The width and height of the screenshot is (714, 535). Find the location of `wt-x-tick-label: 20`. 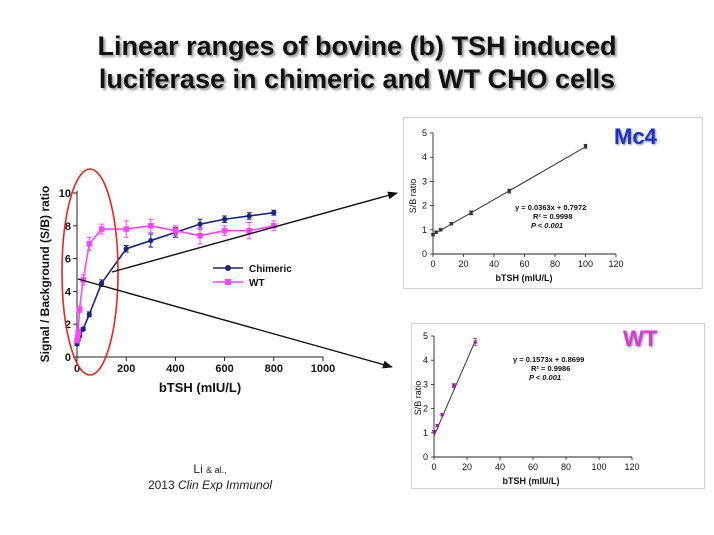

wt-x-tick-label: 20 is located at coordinates (467, 467).